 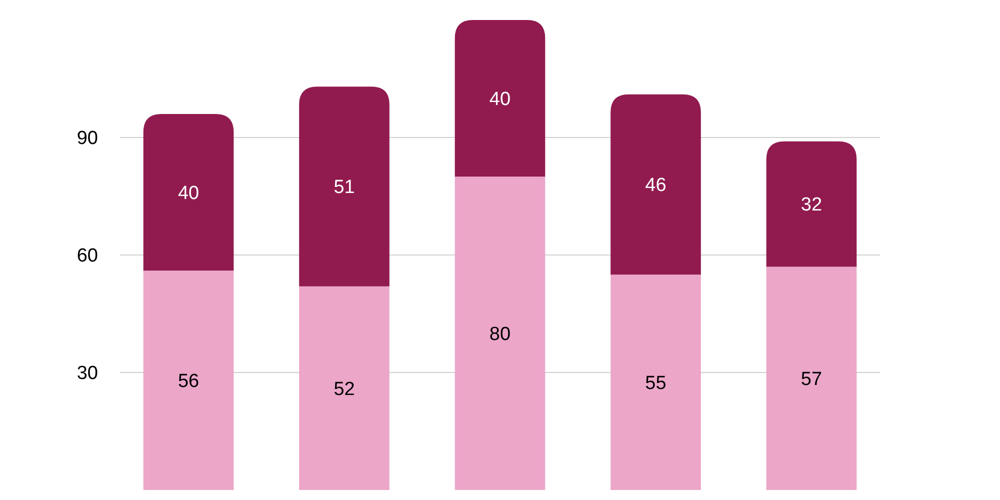 I want to click on data-label: 57, so click(x=811, y=379).